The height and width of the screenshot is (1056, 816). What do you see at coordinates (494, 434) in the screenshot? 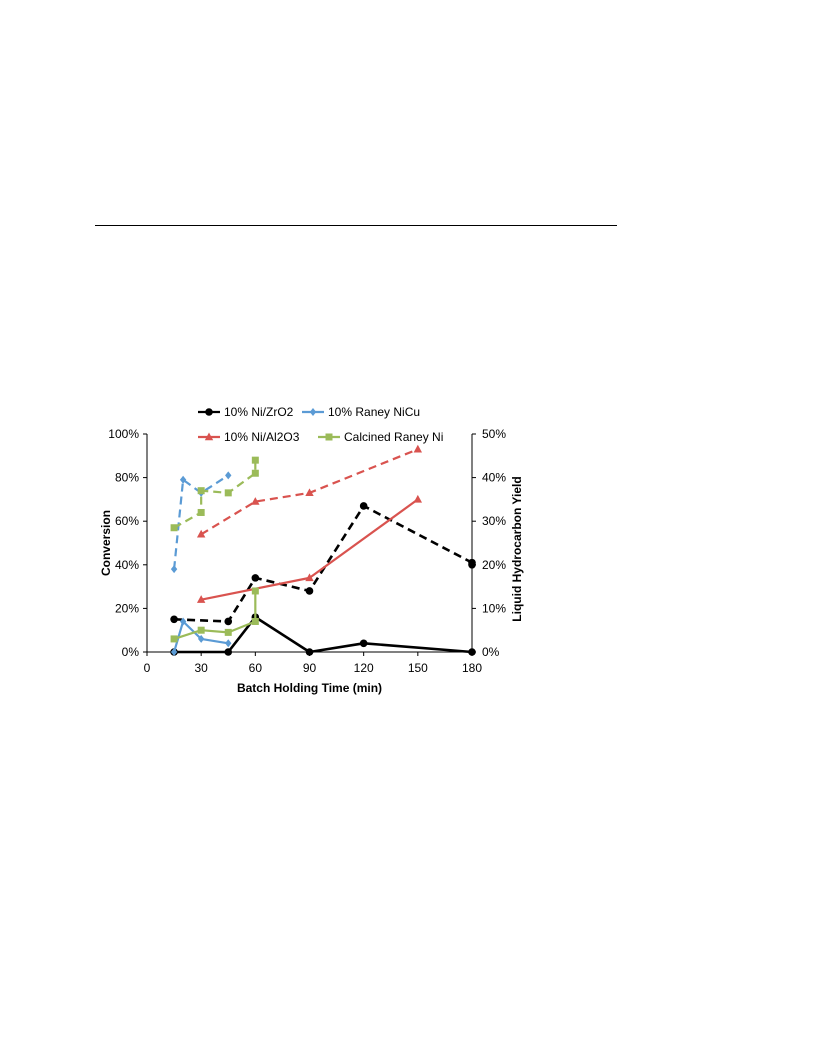
I see `y-tick-label-right: 50%` at bounding box center [494, 434].